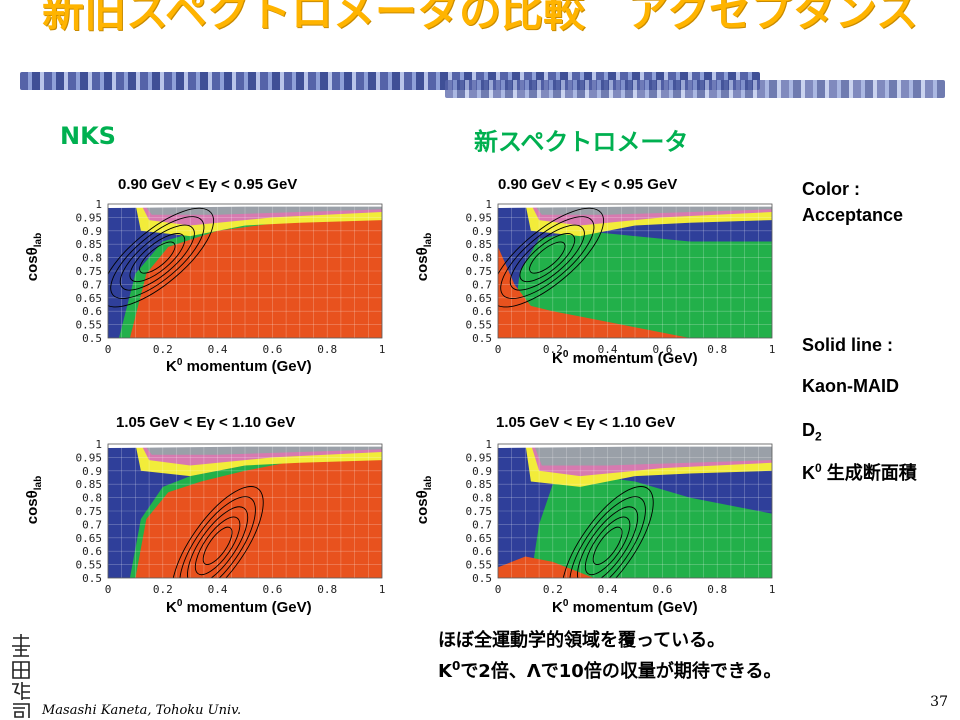  Describe the element at coordinates (206, 422) in the screenshot. I see `range-label-nks-high: 1.05 GeV < Eγ < 1.10 GeV` at that location.